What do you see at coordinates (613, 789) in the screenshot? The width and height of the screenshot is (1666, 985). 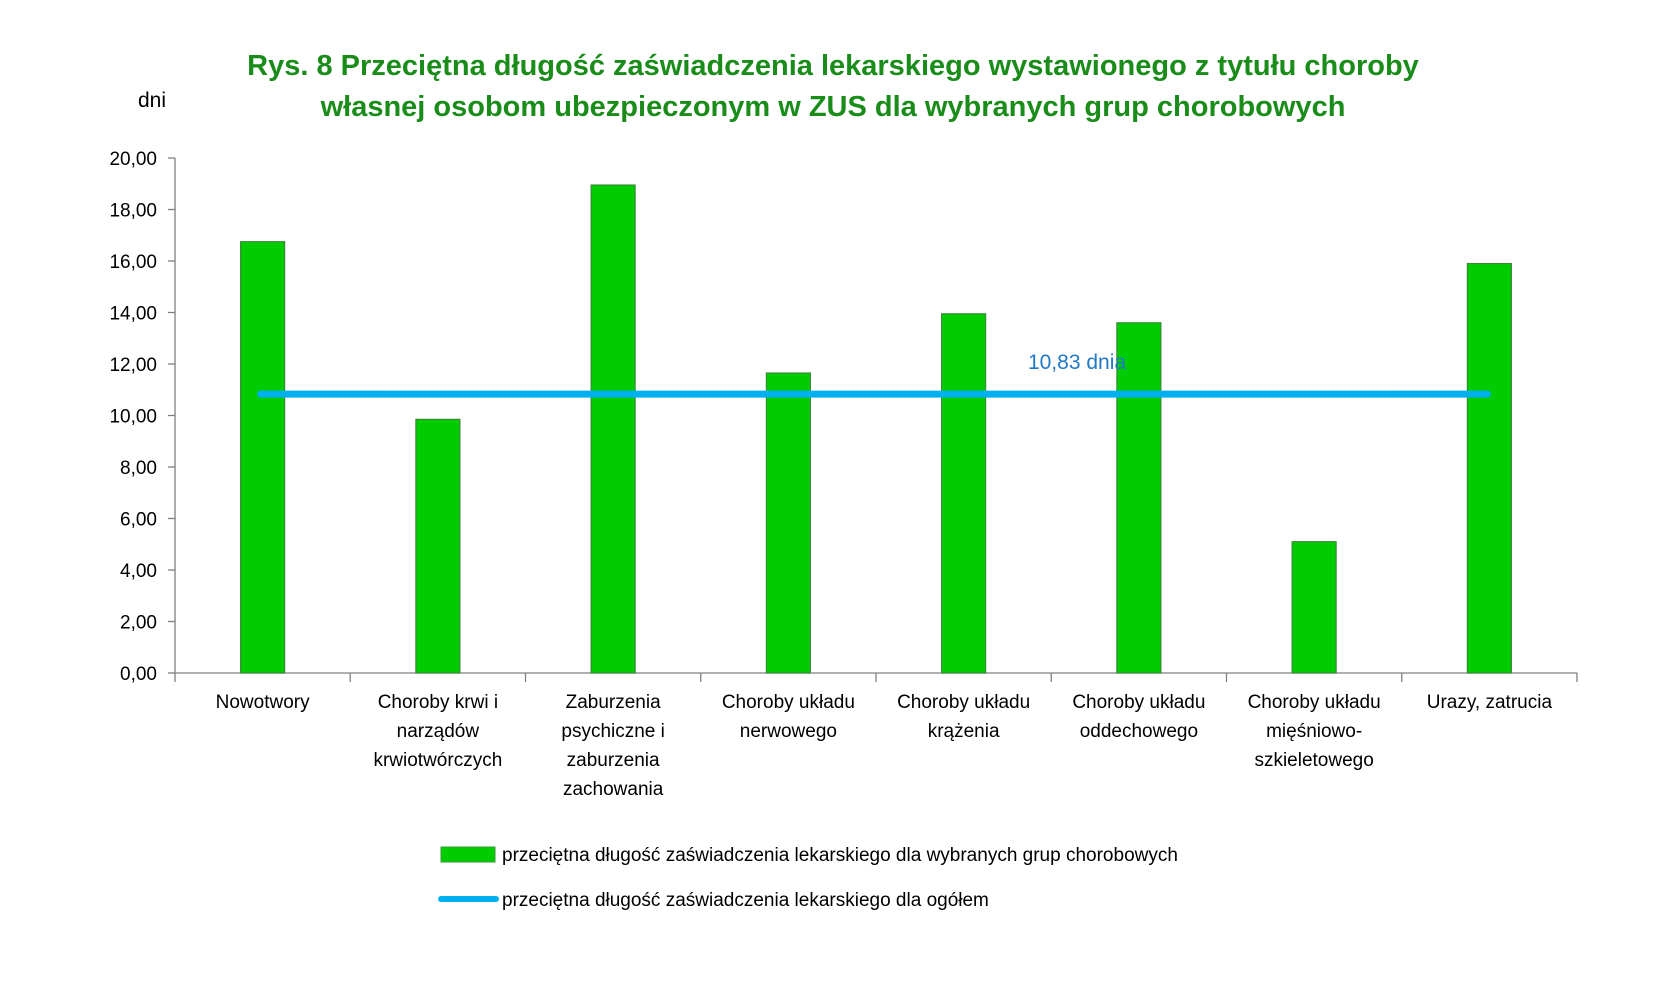 I see `x-category-label-line: zachowania` at bounding box center [613, 789].